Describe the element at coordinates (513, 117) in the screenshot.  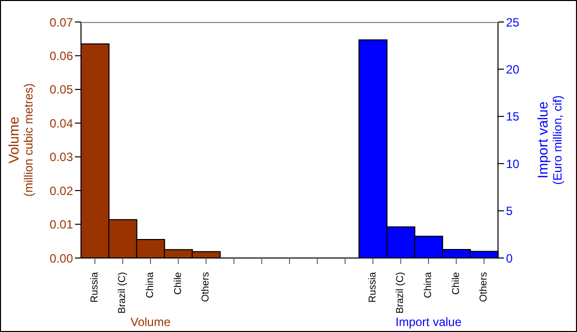
I see `y2-tick-label: 15` at that location.